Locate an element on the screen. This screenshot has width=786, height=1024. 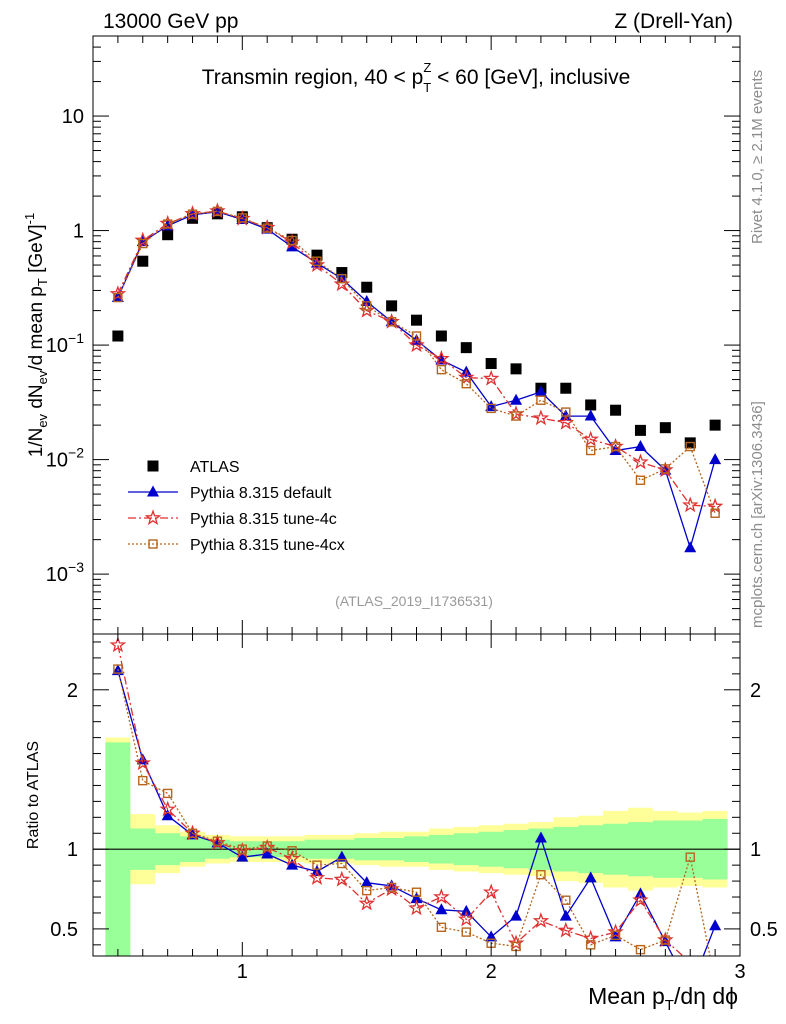
plot-title-post: < 60 [GeV], inclusive is located at coordinates (530, 77).